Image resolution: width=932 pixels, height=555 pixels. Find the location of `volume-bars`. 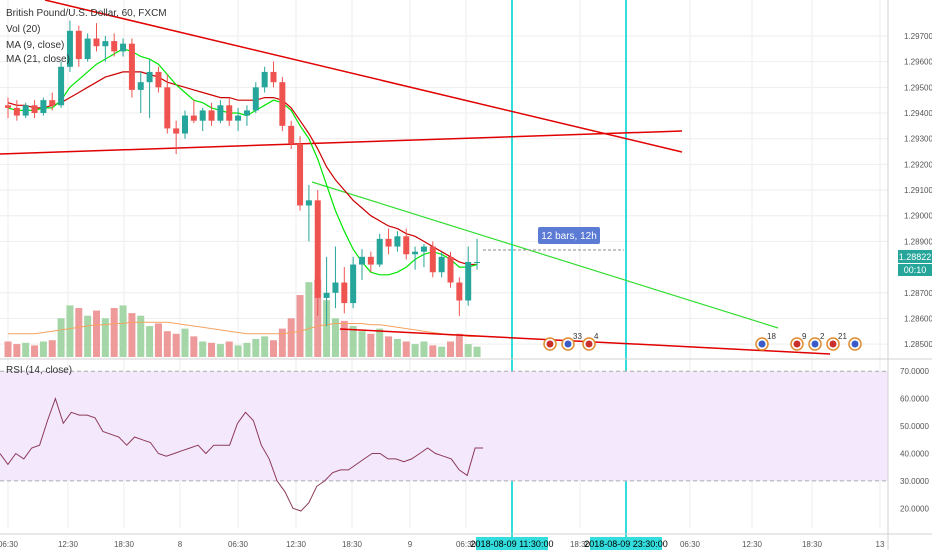

volume-bars is located at coordinates (242, 318).